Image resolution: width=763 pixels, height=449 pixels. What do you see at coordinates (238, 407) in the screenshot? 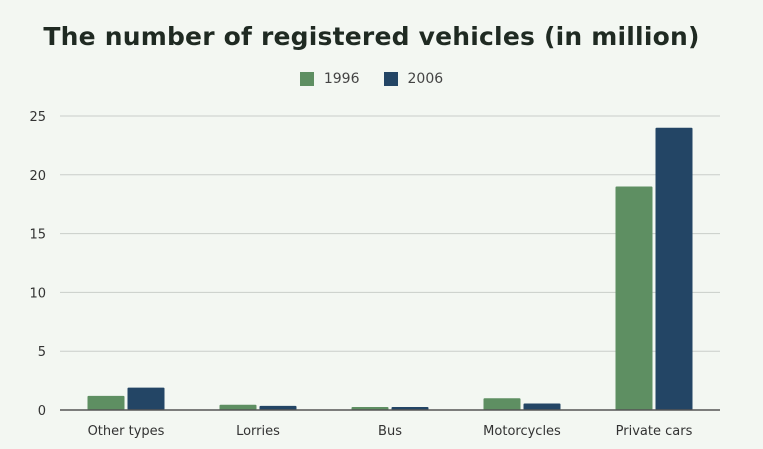
I see `bar-lorries-1996` at bounding box center [238, 407].